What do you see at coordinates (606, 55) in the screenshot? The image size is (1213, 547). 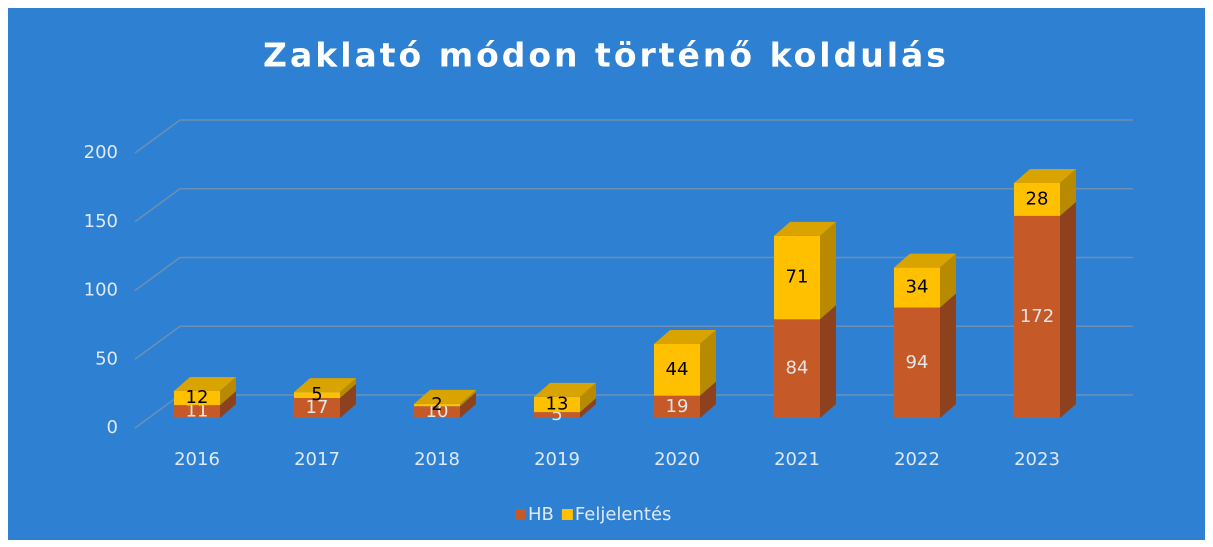 I see `chart-title: Zaklató módon történő koldulás` at bounding box center [606, 55].